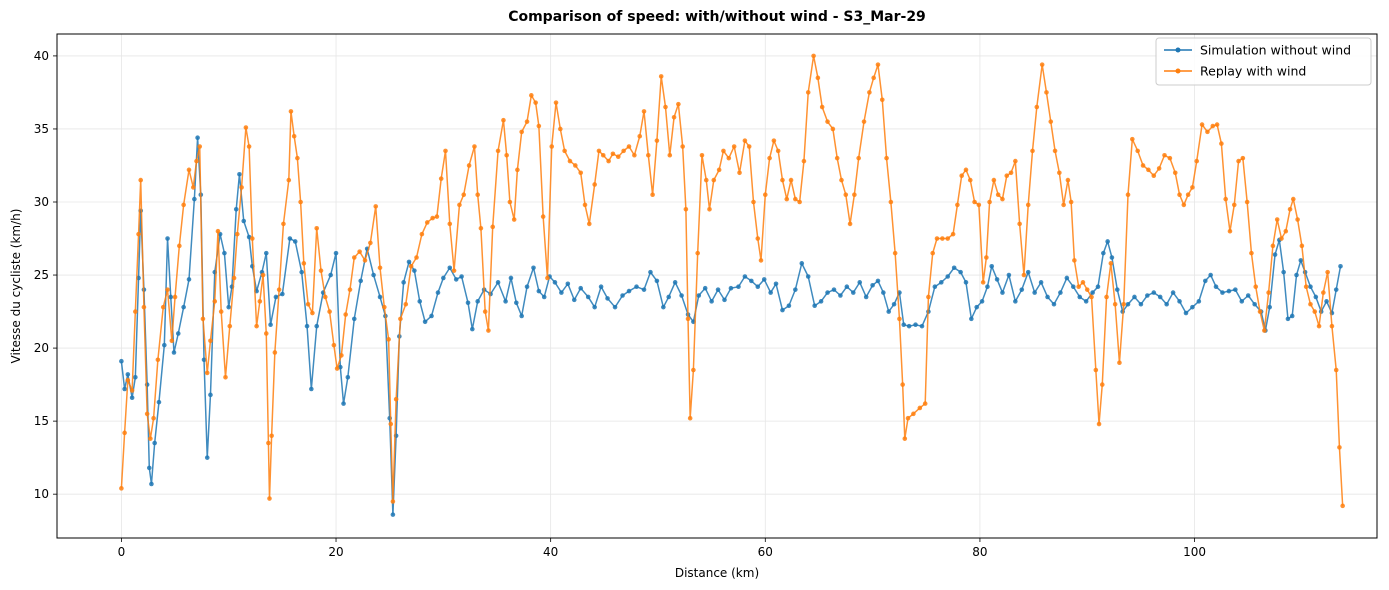 Image resolution: width=1389 pixels, height=590 pixels. I want to click on legend-label-simulation: Simulation without wind, so click(1275, 50).